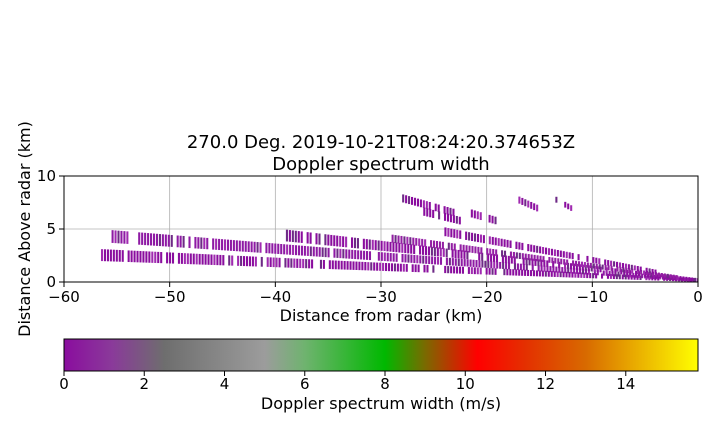 The width and height of the screenshot is (720, 432). I want to click on chart-title-line-1: 270.0 Deg. 2019-10-21T08:24:20.374653Z, so click(381, 142).